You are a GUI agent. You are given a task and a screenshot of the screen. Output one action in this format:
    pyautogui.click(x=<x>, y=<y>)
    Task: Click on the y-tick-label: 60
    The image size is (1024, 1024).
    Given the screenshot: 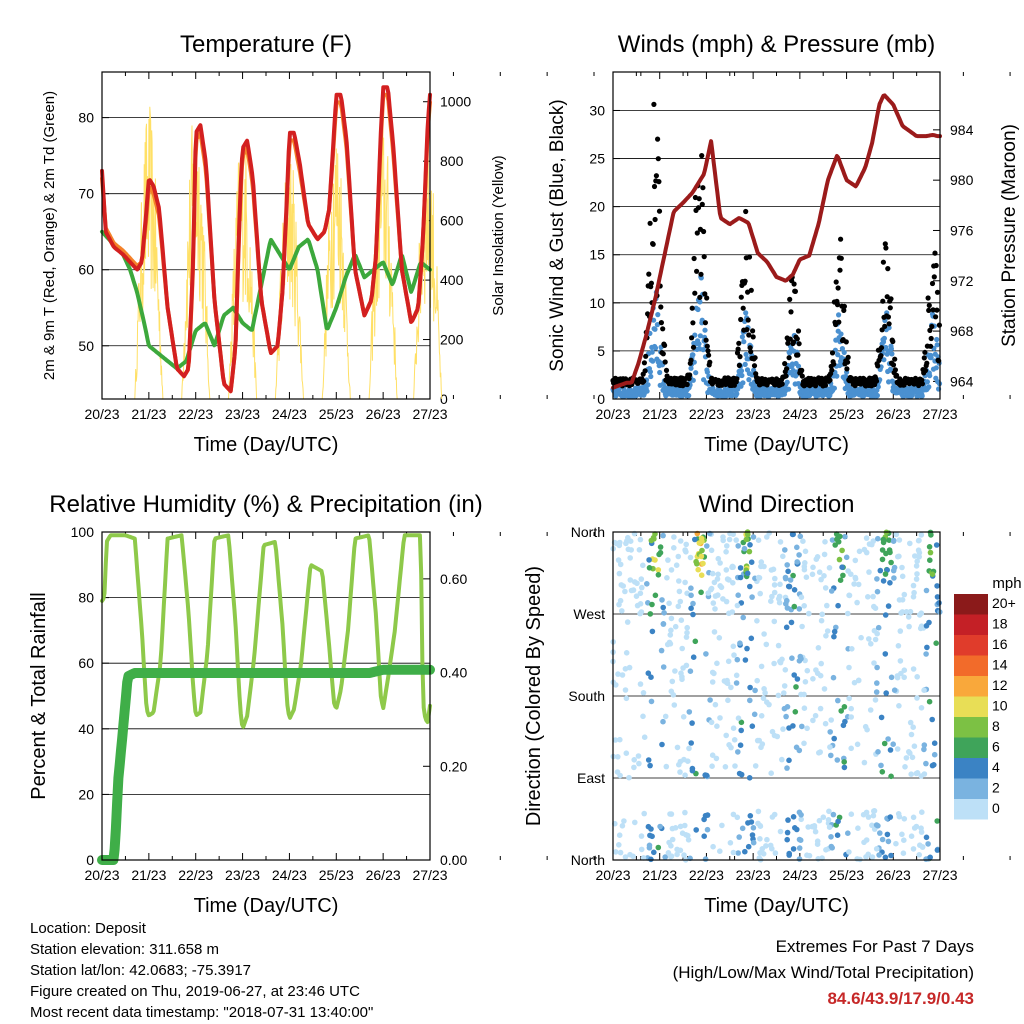 What is the action you would take?
    pyautogui.click(x=86, y=663)
    